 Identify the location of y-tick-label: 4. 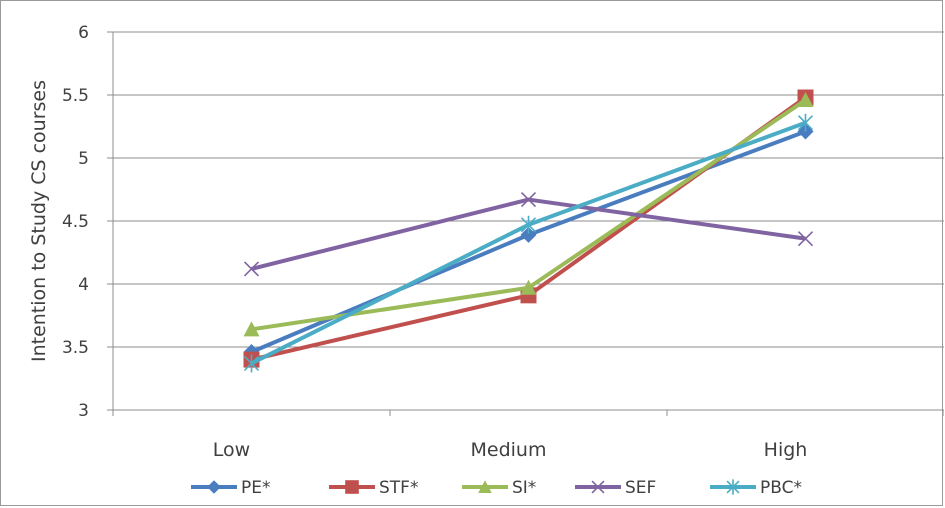
(83, 285).